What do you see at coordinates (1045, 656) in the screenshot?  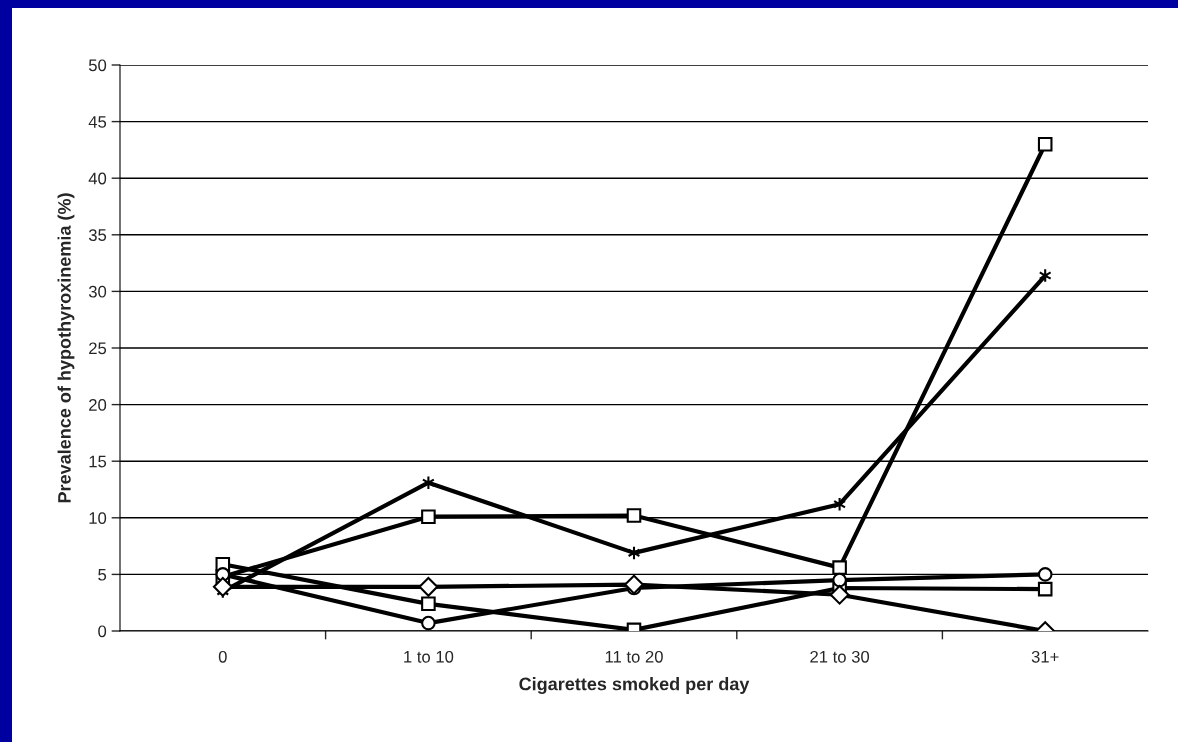 I see `x-tick-label: 31+` at bounding box center [1045, 656].